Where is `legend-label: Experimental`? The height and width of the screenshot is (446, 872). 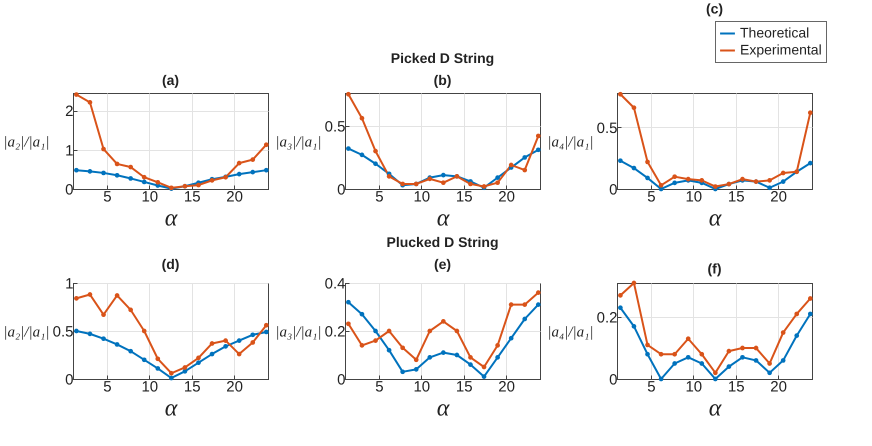 legend-label: Experimental is located at coordinates (781, 50).